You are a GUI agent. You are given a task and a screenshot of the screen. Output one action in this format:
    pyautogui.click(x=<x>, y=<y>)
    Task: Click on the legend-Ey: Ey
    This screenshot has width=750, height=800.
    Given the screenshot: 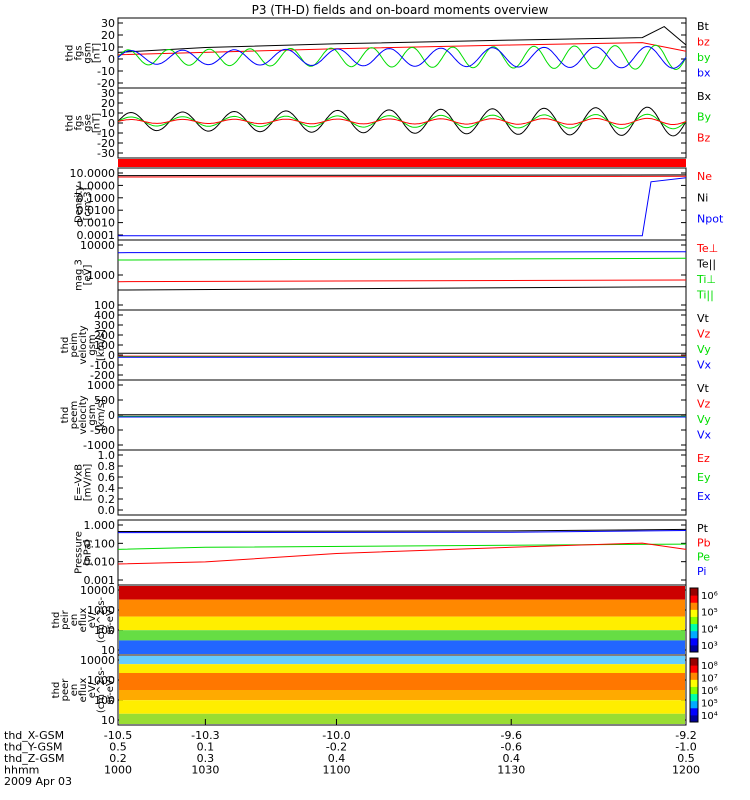 What is the action you would take?
    pyautogui.click(x=704, y=477)
    